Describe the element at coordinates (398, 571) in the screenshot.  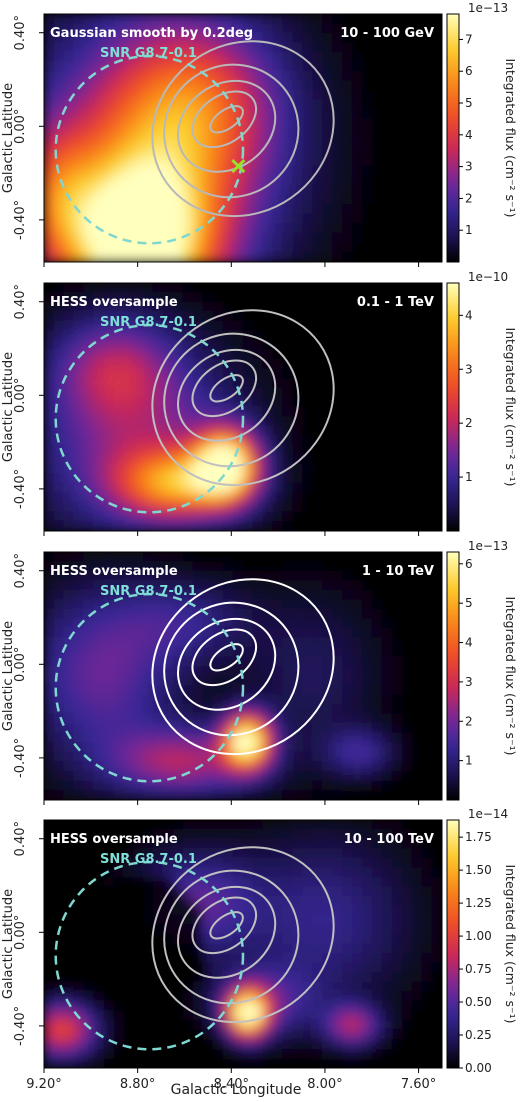
I see `panel-title-right: 1 - 10 TeV` at that location.